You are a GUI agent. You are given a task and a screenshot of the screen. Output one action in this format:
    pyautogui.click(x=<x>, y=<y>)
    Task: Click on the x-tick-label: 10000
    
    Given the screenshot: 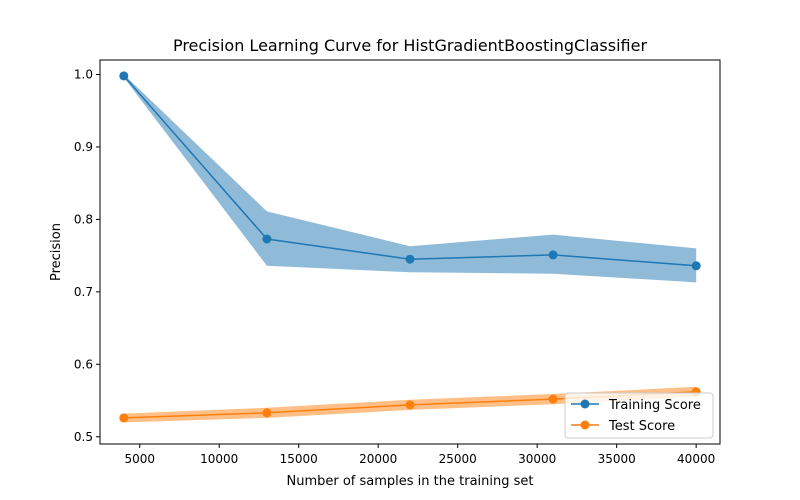 What is the action you would take?
    pyautogui.click(x=219, y=459)
    